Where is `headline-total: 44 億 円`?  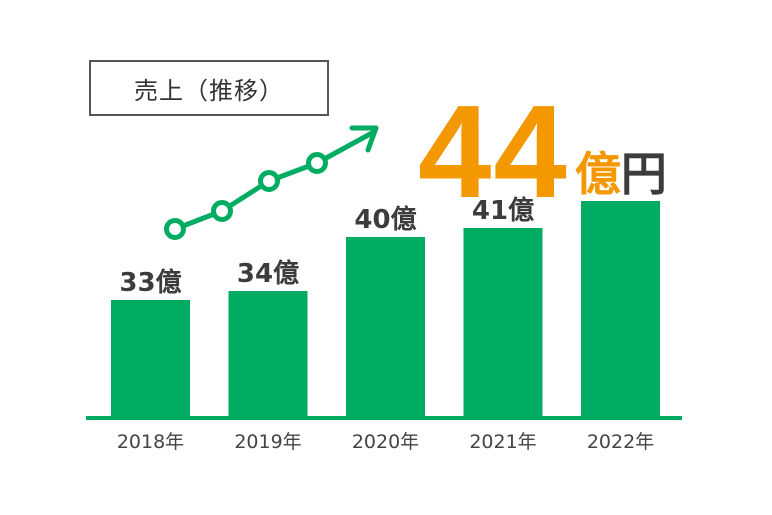
headline-total: 44 億 円 is located at coordinates (542, 151).